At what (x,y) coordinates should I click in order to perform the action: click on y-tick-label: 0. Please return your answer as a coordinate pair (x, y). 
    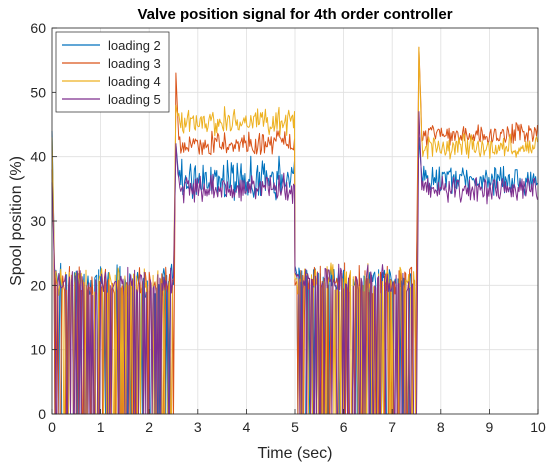
    Looking at the image, I should click on (42, 414).